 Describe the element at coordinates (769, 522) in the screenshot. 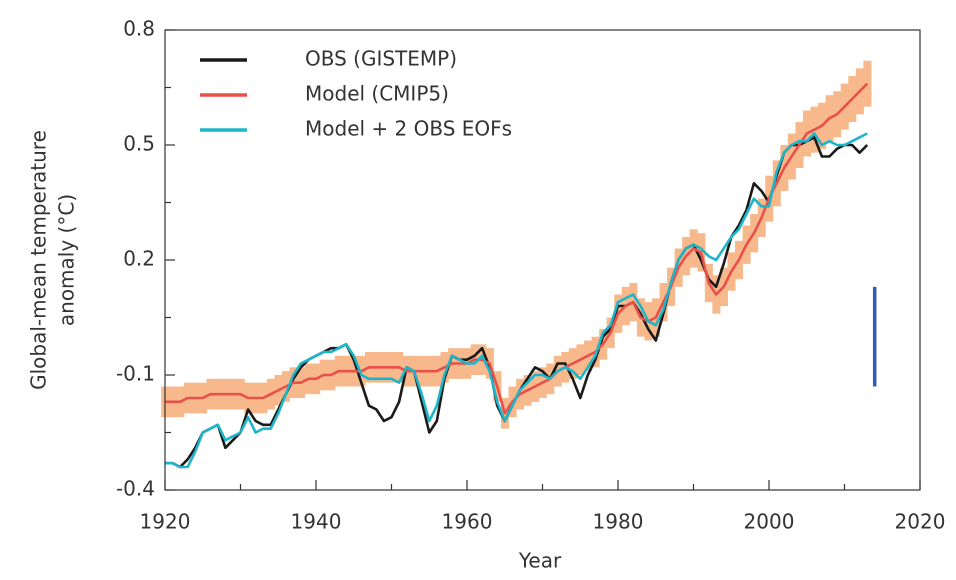

I see `x-tick-label: 2000` at that location.